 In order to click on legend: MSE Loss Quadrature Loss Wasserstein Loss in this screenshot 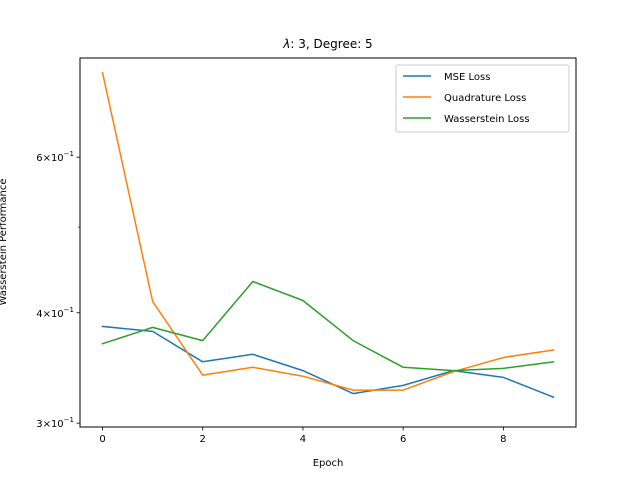, I will do `click(482, 98)`.